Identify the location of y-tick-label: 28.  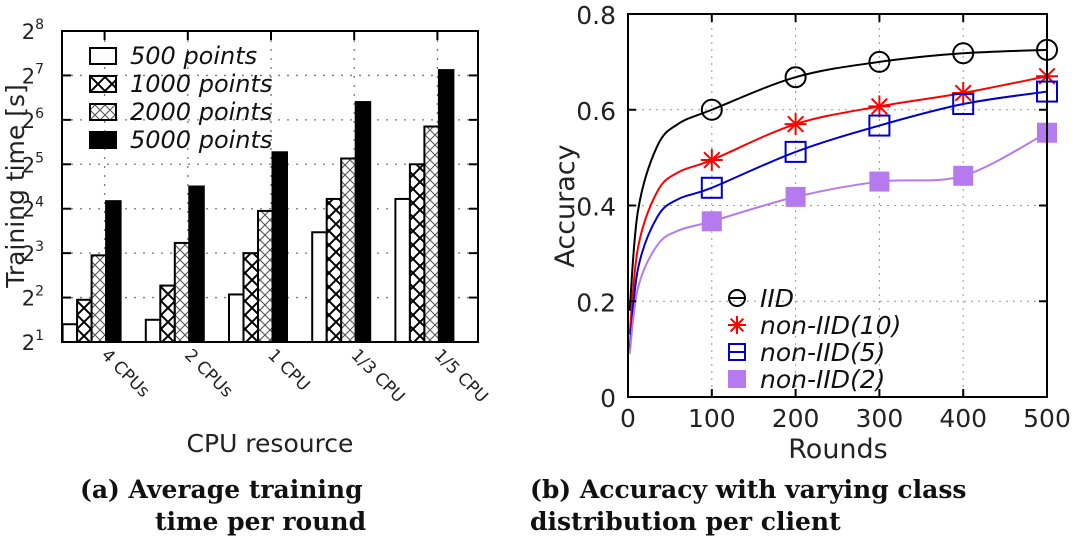
(33, 30).